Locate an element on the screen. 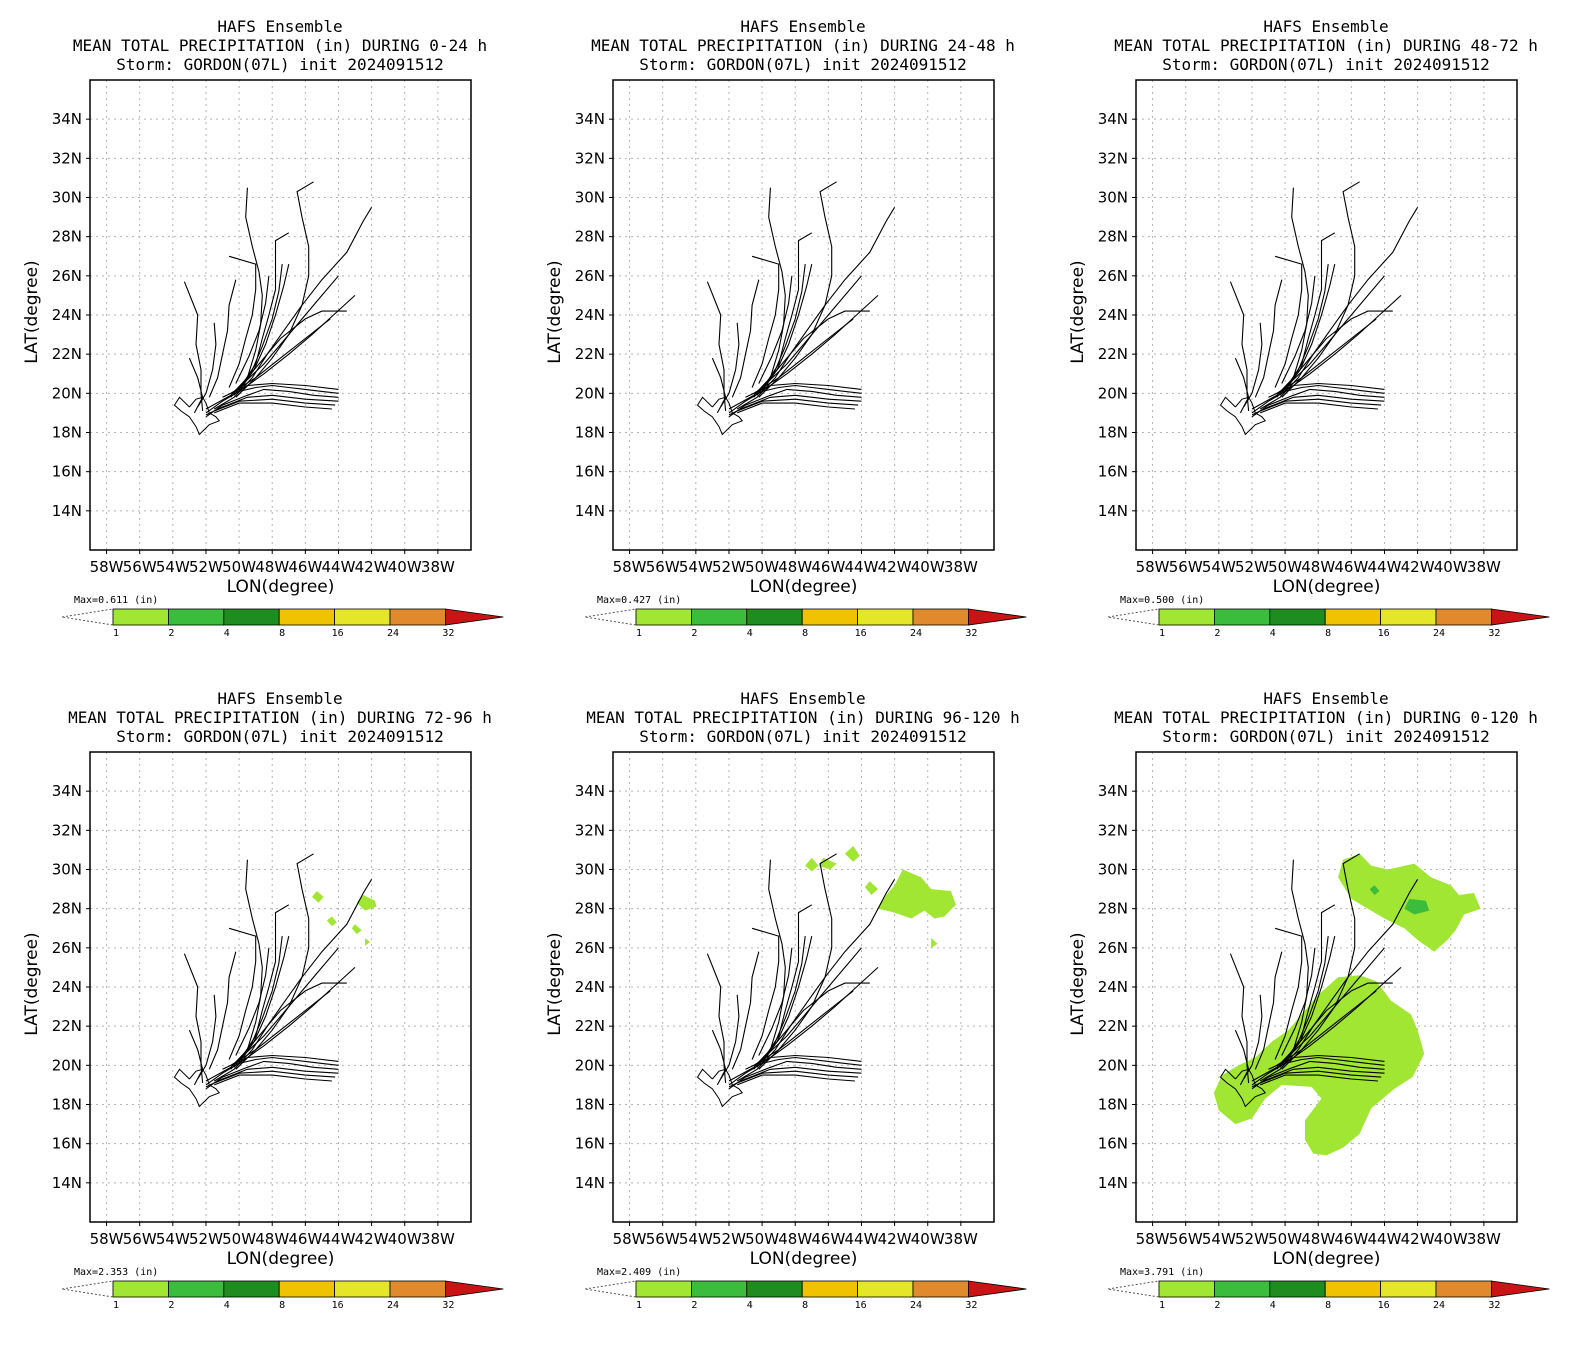 The image size is (1578, 1352). colorbar-high-triangle is located at coordinates (474, 1289).